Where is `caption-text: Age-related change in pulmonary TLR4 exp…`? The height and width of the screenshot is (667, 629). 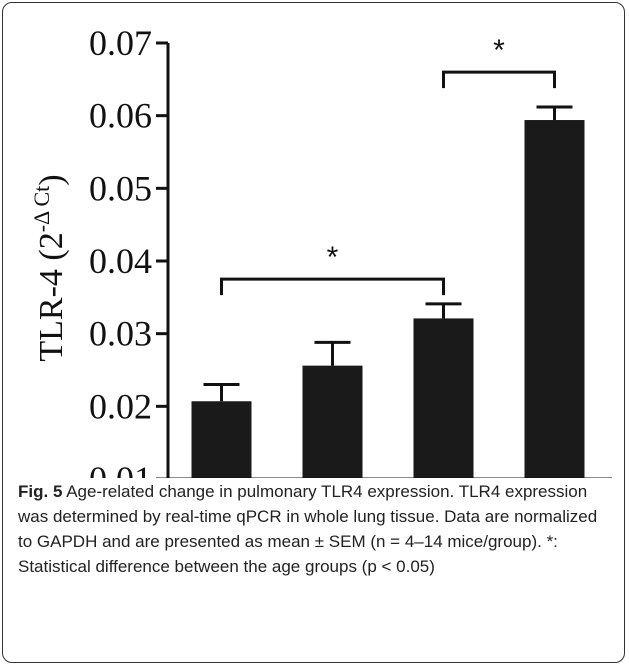 caption-text: Age-related change in pulmonary TLR4 exp… is located at coordinates (308, 529).